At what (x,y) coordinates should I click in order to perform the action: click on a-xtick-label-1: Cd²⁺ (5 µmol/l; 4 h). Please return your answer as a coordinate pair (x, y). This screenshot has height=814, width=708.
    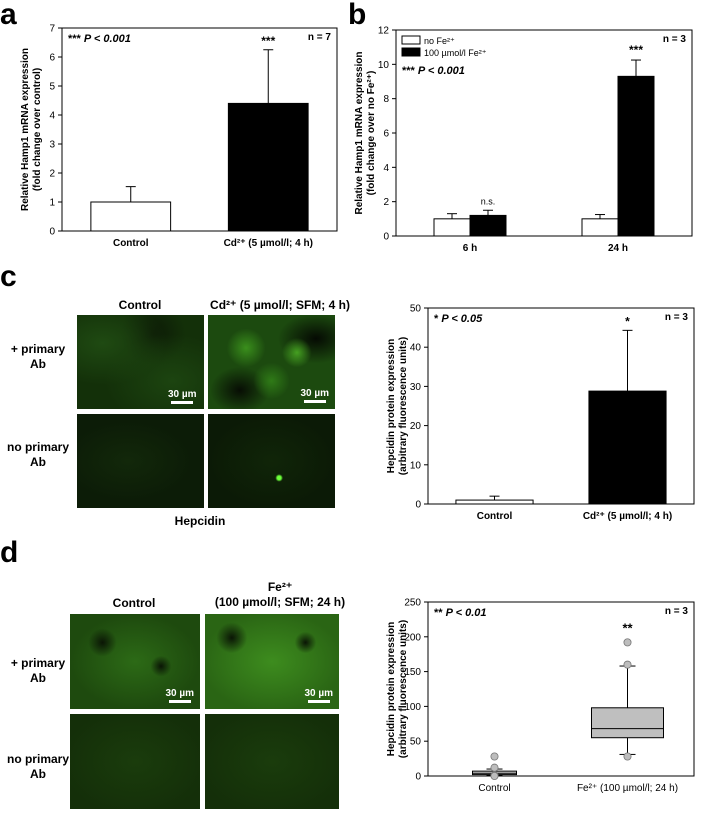
    Looking at the image, I should click on (268, 243).